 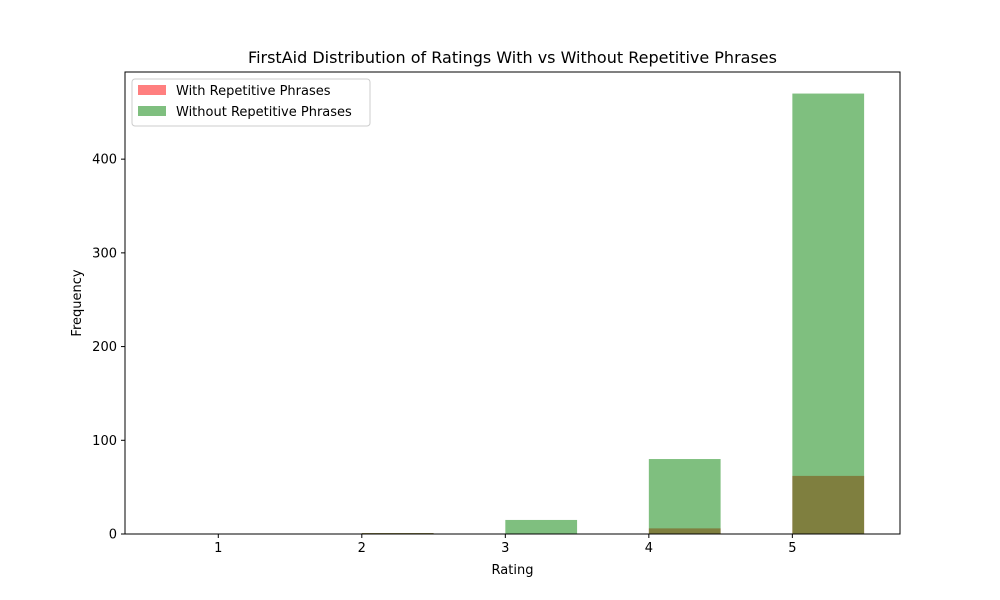 What do you see at coordinates (152, 90) in the screenshot?
I see `legend-swatch-with` at bounding box center [152, 90].